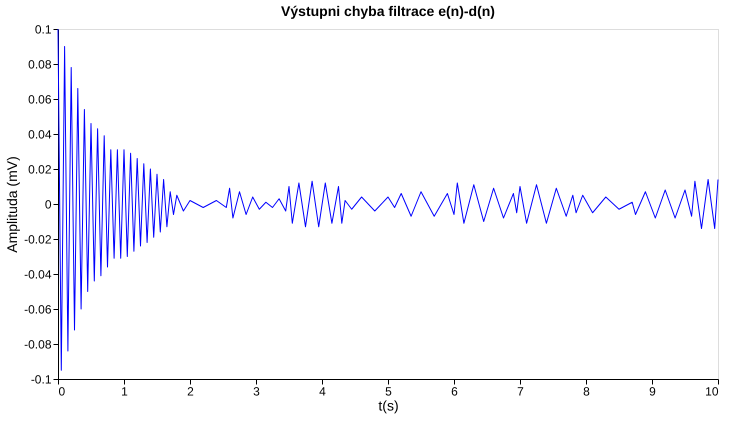 The image size is (731, 430). What do you see at coordinates (454, 391) in the screenshot?
I see `x-tick-label: 6` at bounding box center [454, 391].